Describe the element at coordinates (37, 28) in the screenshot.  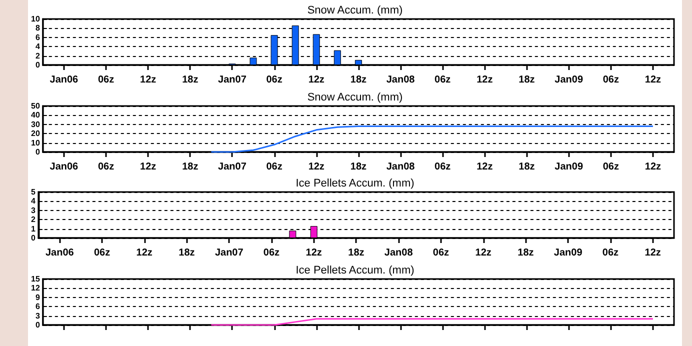
I see `y-tick-label: 8` at that location.